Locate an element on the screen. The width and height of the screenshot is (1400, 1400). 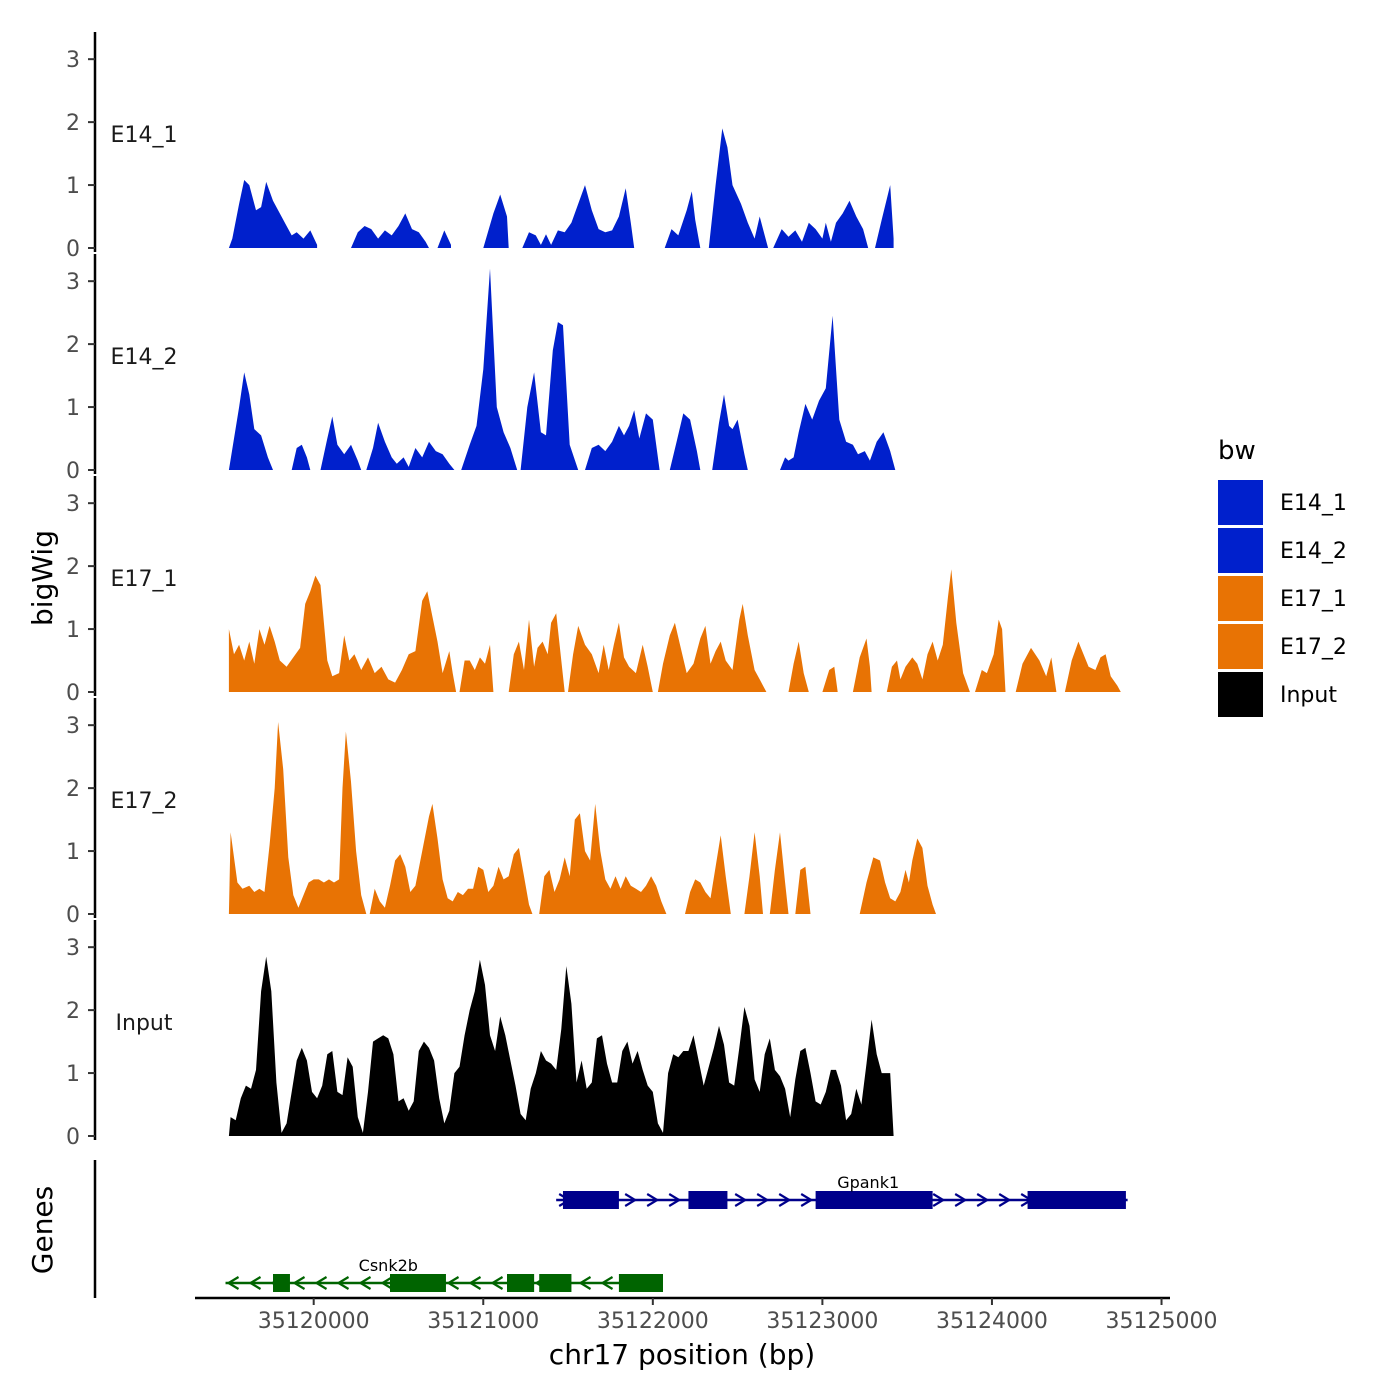
gene-label: Gpank1 is located at coordinates (868, 1182).